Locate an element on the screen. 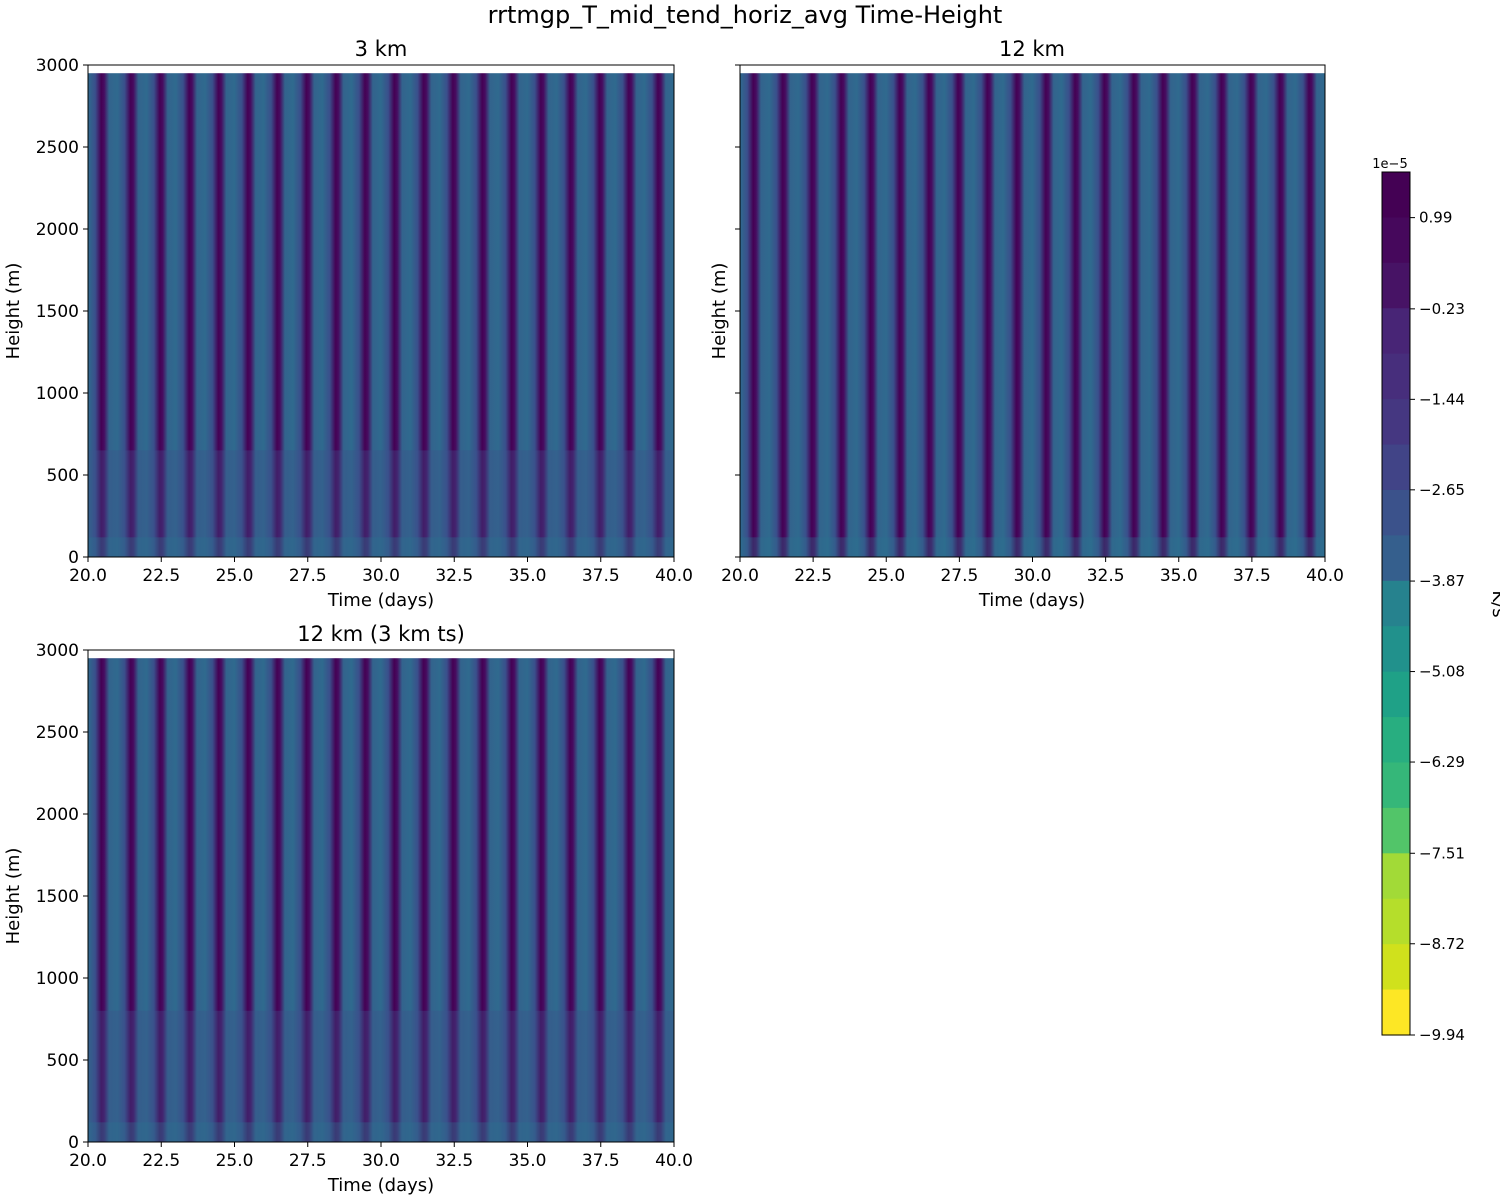 This screenshot has width=1500, height=1200. colorbar-tick-label: −2.65 is located at coordinates (1442, 490).